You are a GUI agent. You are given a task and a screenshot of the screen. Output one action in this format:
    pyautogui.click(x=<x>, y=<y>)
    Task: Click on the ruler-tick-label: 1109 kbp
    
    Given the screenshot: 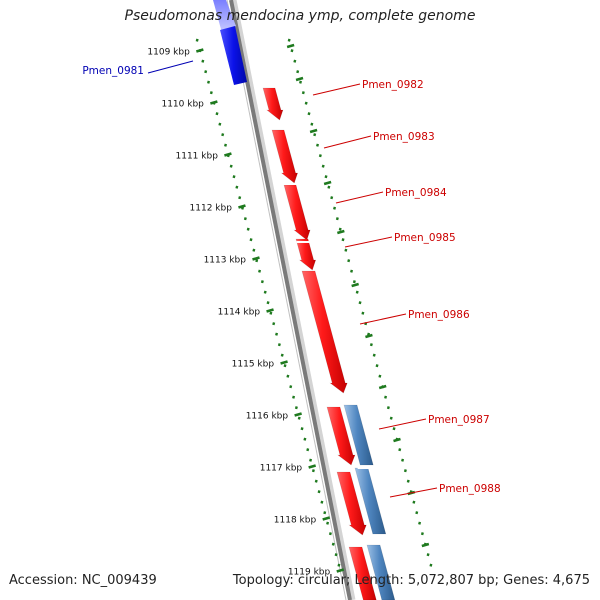 What is the action you would take?
    pyautogui.click(x=168, y=53)
    